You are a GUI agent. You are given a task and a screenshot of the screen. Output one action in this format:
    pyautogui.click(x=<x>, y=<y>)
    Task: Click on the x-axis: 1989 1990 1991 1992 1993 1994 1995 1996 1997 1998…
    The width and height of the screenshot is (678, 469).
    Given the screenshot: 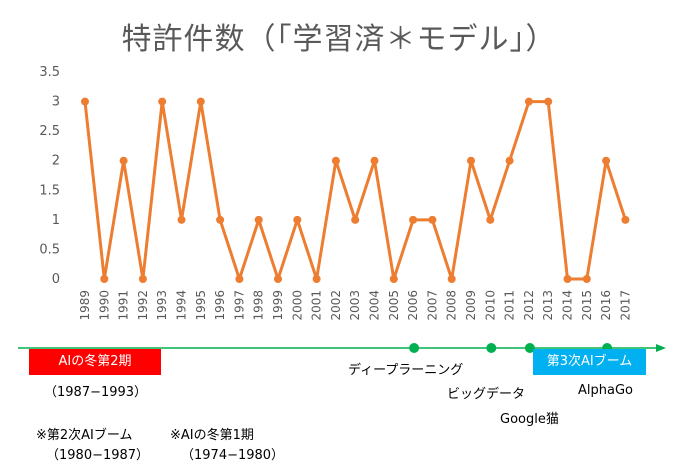 What is the action you would take?
    pyautogui.click(x=355, y=305)
    